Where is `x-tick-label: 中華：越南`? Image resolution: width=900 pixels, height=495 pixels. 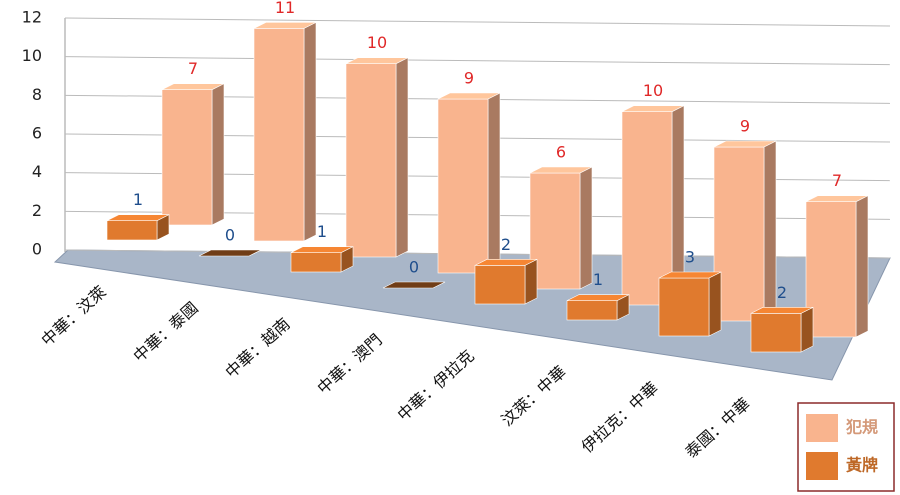 x-tick-label: 中華：越南 is located at coordinates (258, 348).